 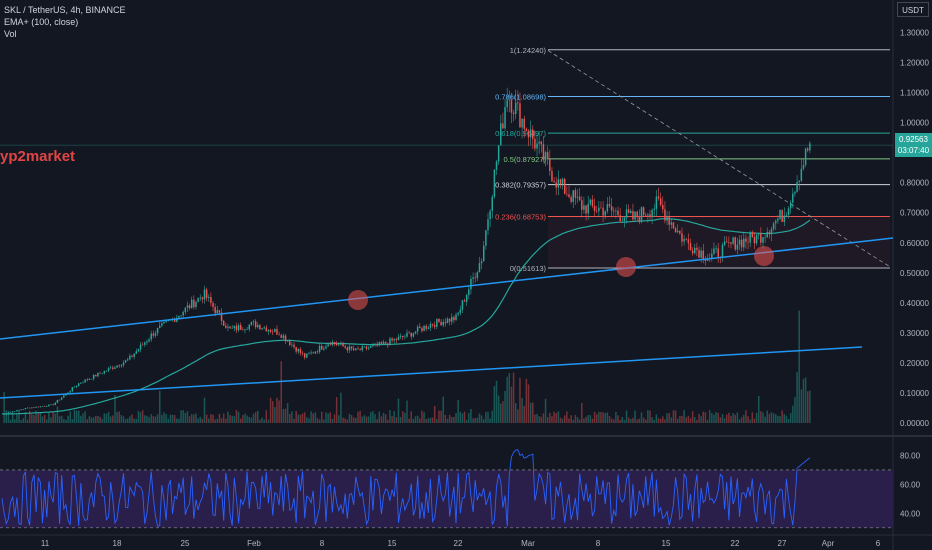 I want to click on time-tick-label: 25, so click(x=185, y=543).